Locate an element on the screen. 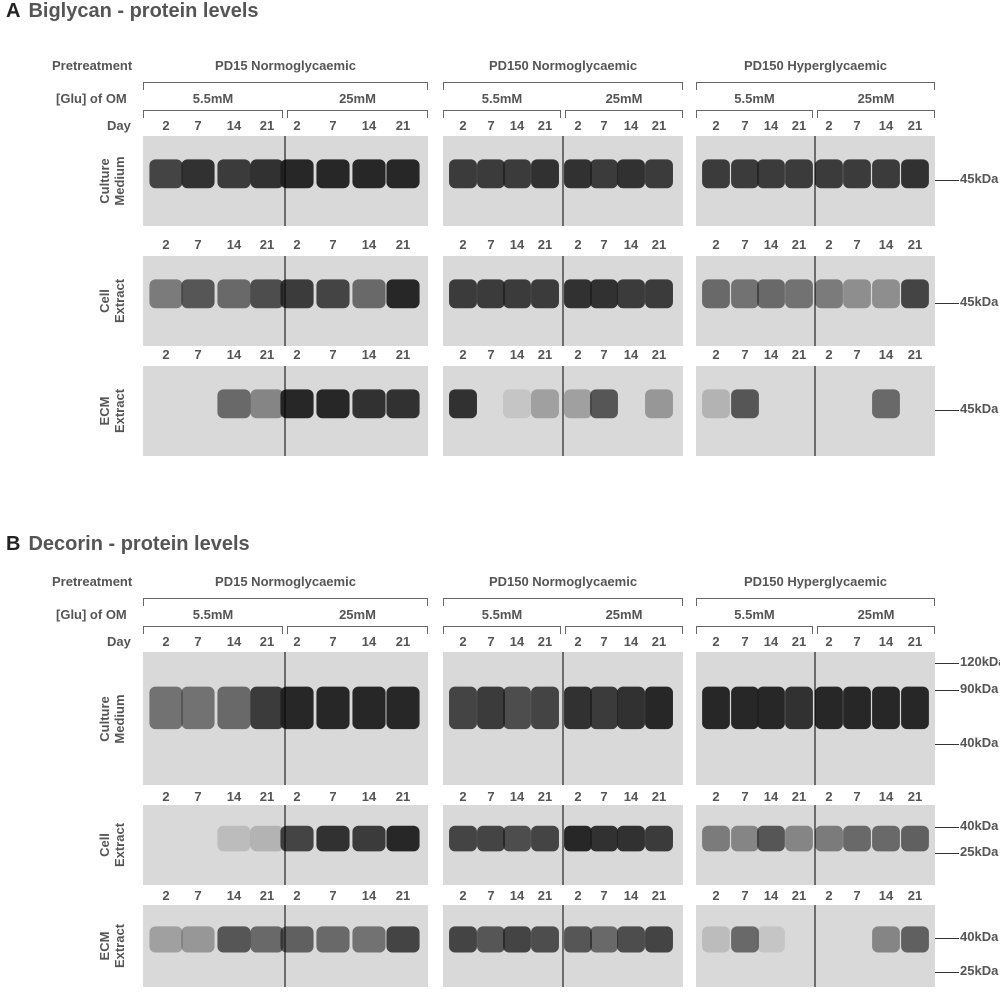 Image resolution: width=1000 pixels, height=993 pixels. blot-row-label-line: Cell is located at coordinates (104, 301).